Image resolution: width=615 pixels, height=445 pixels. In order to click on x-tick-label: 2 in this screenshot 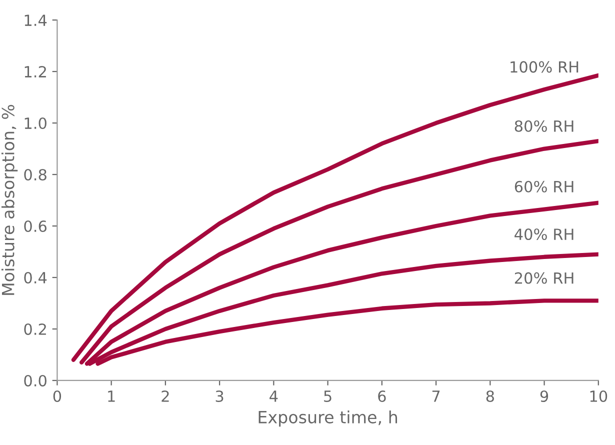, I will do `click(165, 396)`.